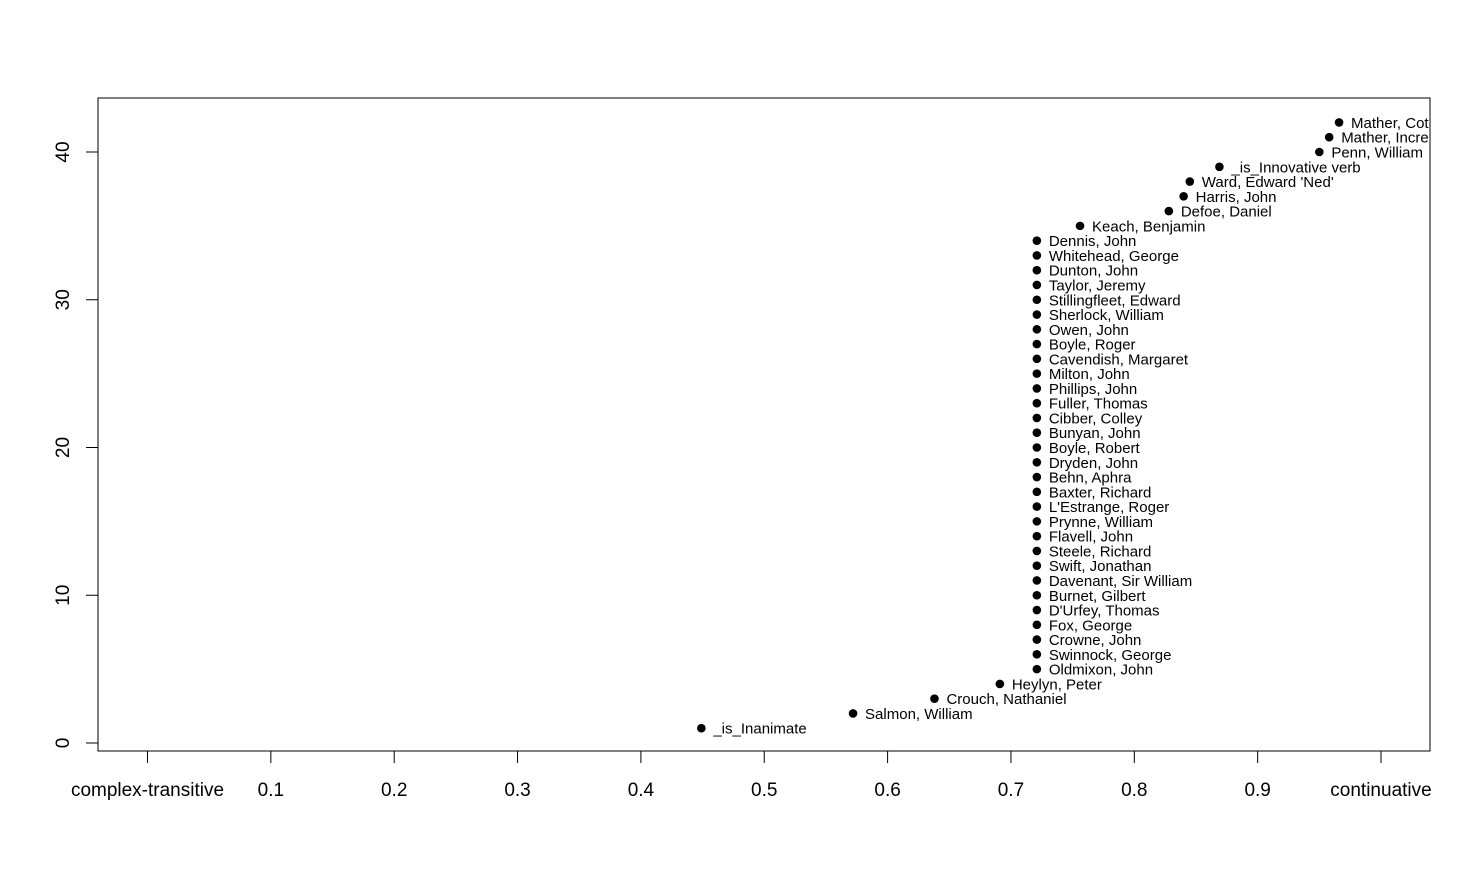 Image resolution: width=1481 pixels, height=875 pixels. I want to click on x-tick-label: 0.5, so click(764, 790).